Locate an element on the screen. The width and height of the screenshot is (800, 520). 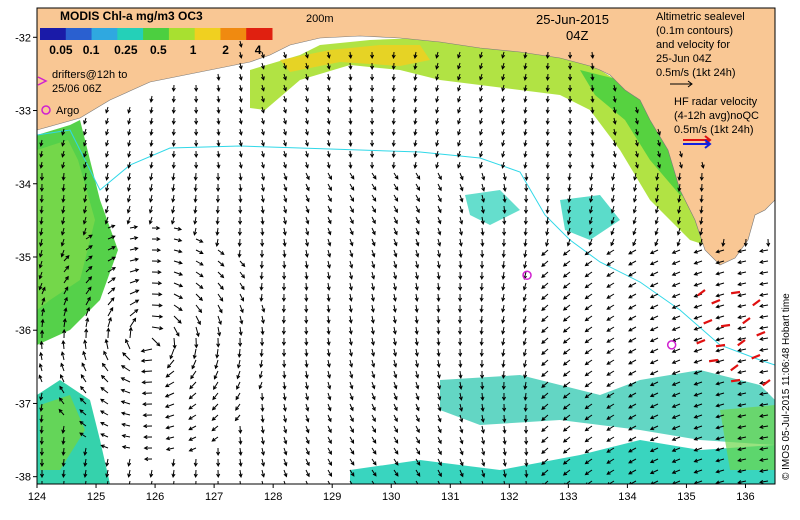
x-tick-label: 131 is located at coordinates (450, 497).